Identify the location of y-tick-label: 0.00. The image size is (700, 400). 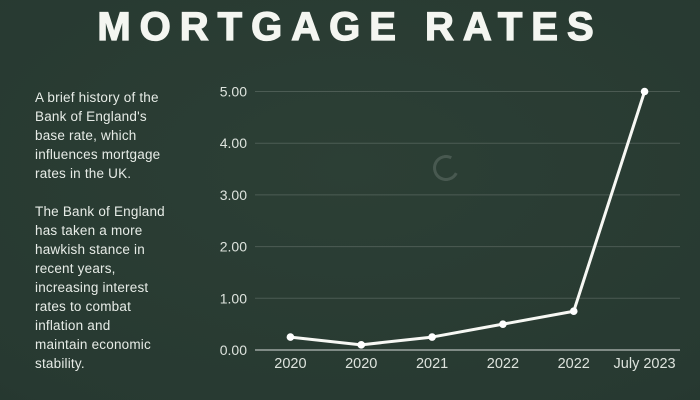
(233, 350).